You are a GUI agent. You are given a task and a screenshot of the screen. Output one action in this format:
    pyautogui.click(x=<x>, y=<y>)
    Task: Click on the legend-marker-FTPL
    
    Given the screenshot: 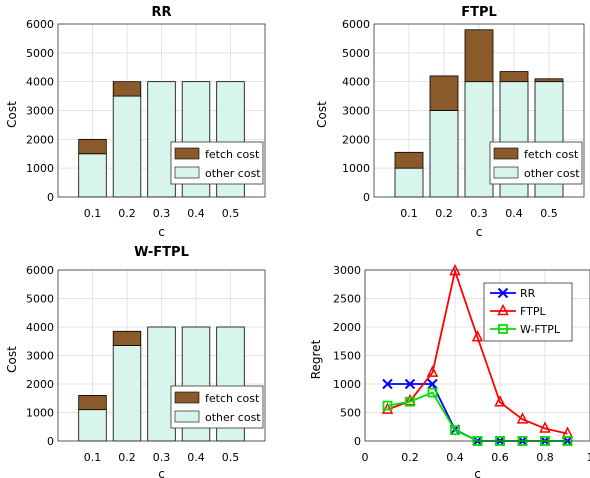 What is the action you would take?
    pyautogui.click(x=503, y=309)
    